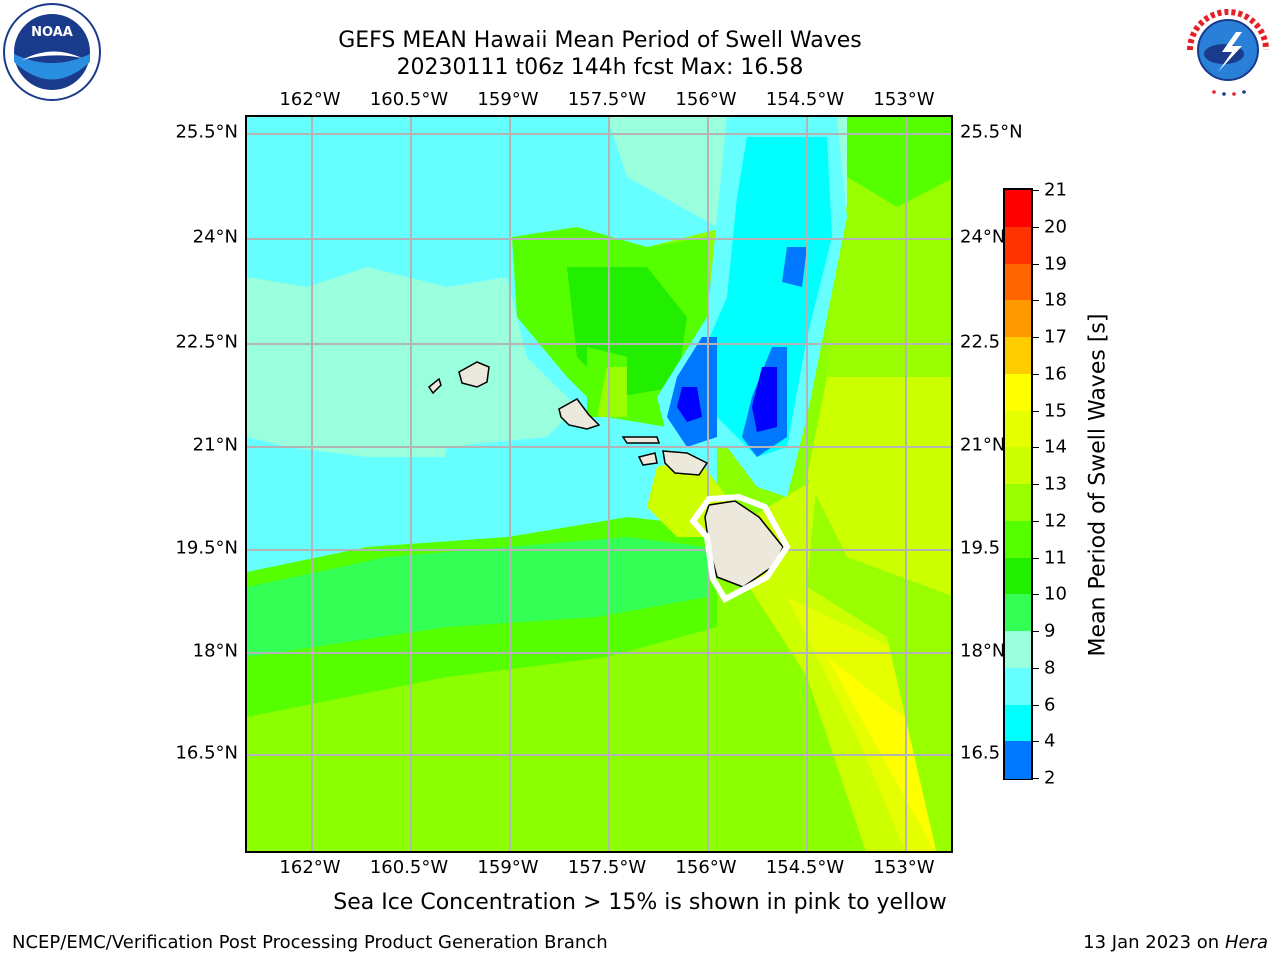  I want to click on lat-label-right: 16.5, so click(980, 753).